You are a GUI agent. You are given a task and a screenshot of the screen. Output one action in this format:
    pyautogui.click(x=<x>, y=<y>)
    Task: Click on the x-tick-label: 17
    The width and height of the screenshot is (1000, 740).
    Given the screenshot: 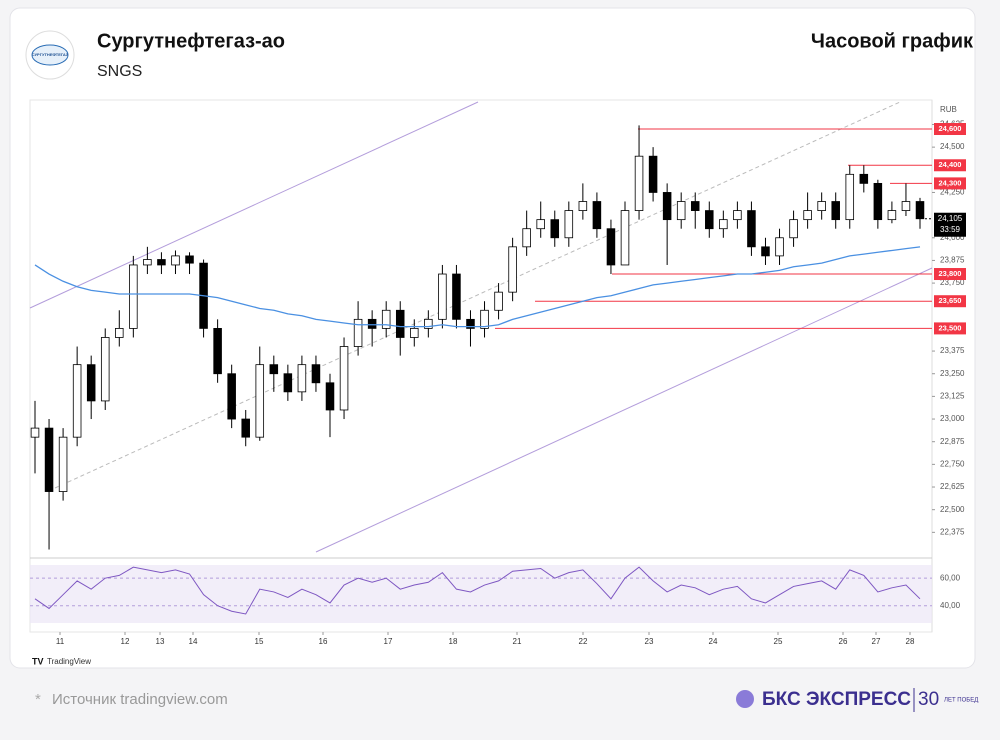 What is the action you would take?
    pyautogui.click(x=388, y=641)
    